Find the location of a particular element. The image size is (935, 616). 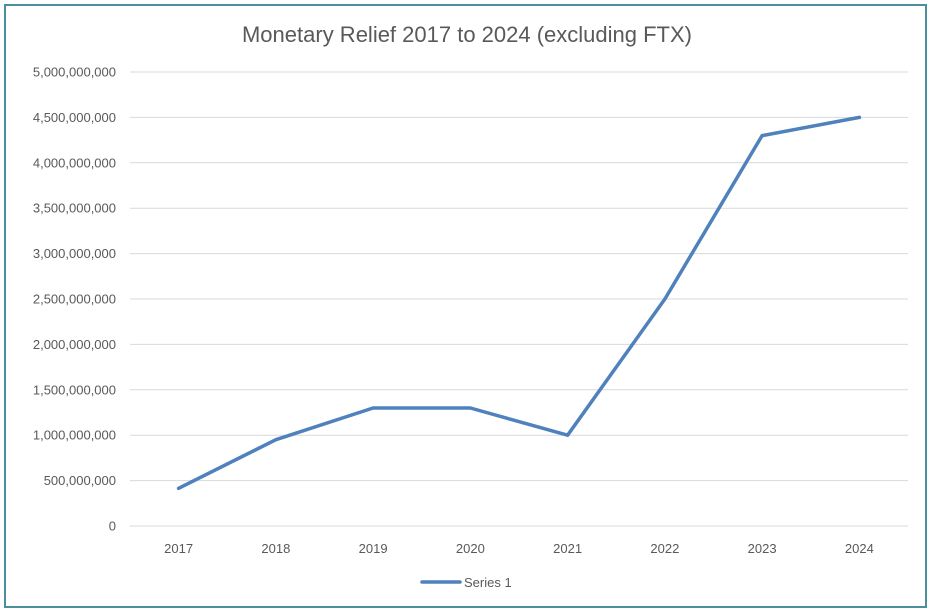

y-tick-label: 2,000,000,000 is located at coordinates (74, 344).